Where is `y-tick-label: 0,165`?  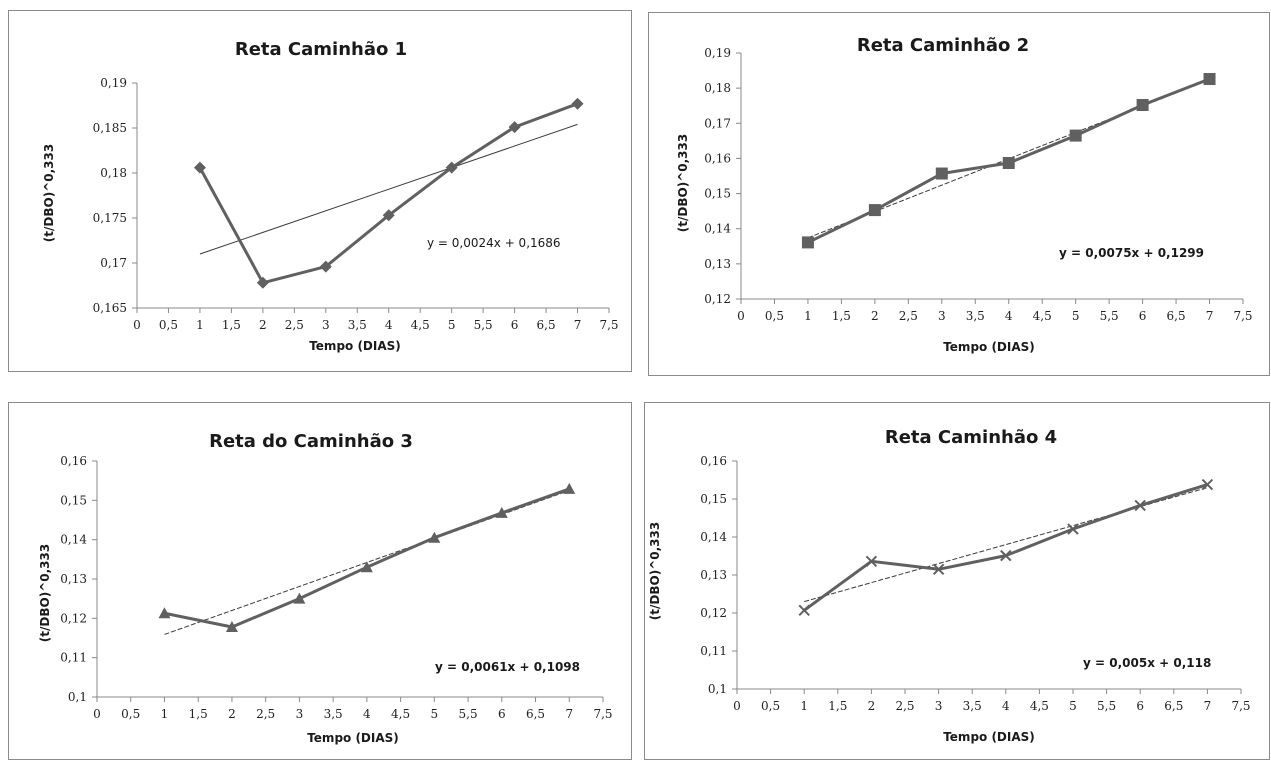 y-tick-label: 0,165 is located at coordinates (110, 308).